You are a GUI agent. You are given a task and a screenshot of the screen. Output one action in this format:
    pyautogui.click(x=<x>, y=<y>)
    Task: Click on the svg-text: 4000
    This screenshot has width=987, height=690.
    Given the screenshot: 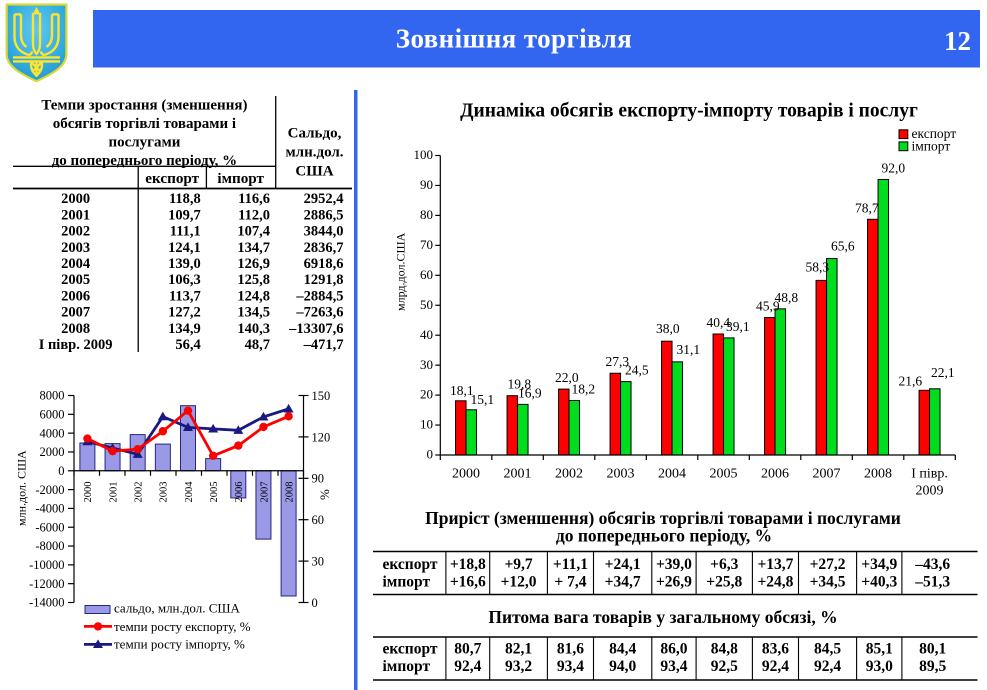 What is the action you would take?
    pyautogui.click(x=52, y=433)
    